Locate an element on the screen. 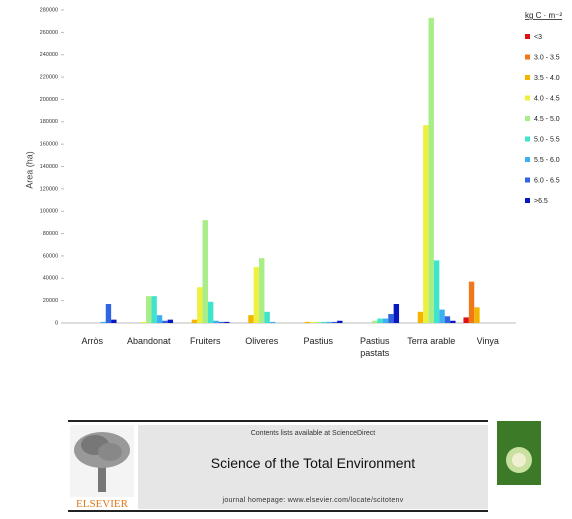 This screenshot has height=519, width=572. header-box is located at coordinates (313, 467).